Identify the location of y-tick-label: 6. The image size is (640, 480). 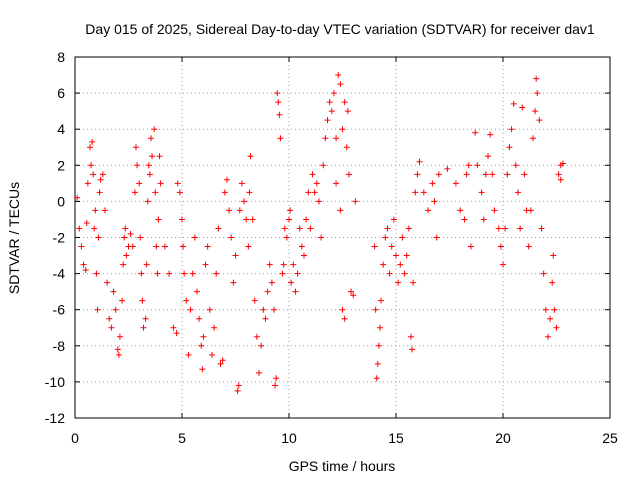
(61, 93).